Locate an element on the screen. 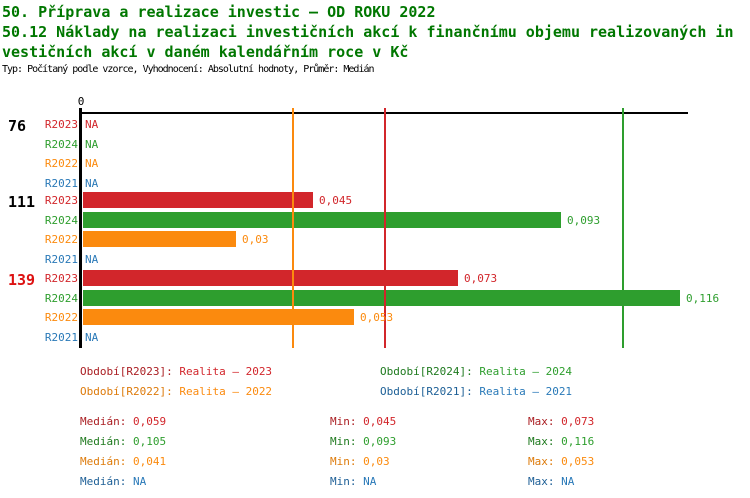 The height and width of the screenshot is (498, 750). stat-min-r2024: Min: 0,093 is located at coordinates (363, 441).